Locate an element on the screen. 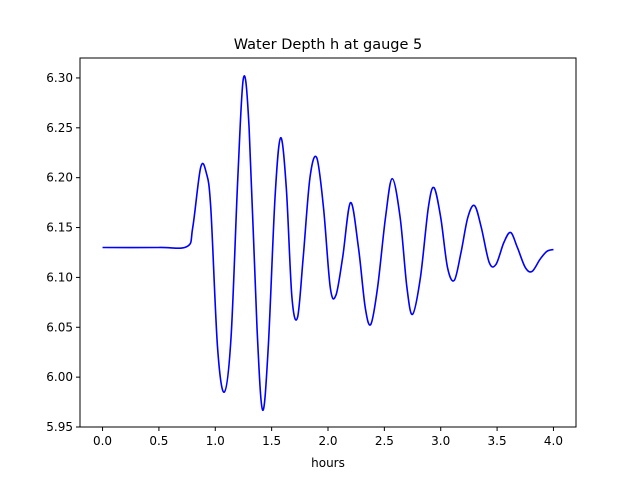 The width and height of the screenshot is (640, 480). x-axis-label: hours is located at coordinates (328, 463).